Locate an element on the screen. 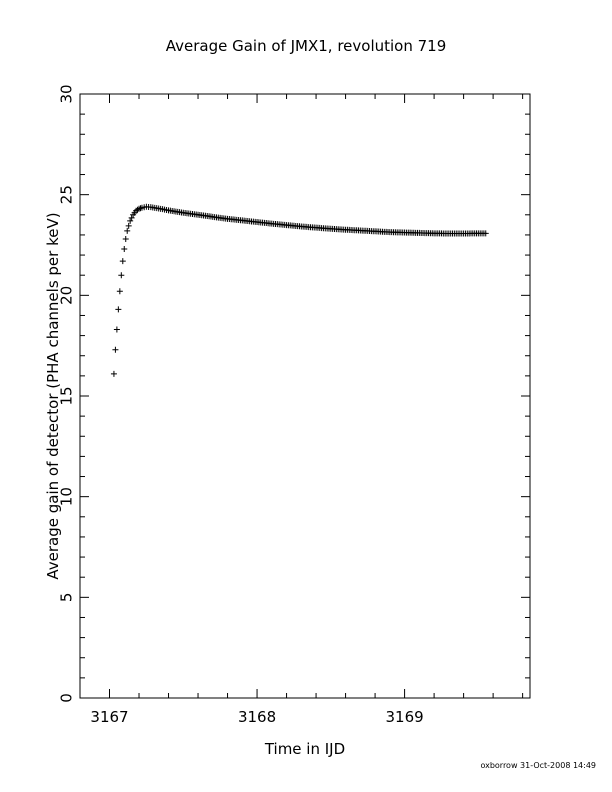 The width and height of the screenshot is (612, 792). data-series is located at coordinates (299, 290).